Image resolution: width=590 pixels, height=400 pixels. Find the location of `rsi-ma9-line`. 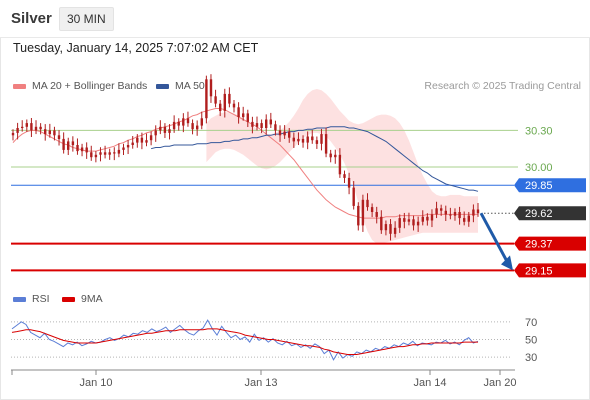

rsi-ma9-line is located at coordinates (244, 341).